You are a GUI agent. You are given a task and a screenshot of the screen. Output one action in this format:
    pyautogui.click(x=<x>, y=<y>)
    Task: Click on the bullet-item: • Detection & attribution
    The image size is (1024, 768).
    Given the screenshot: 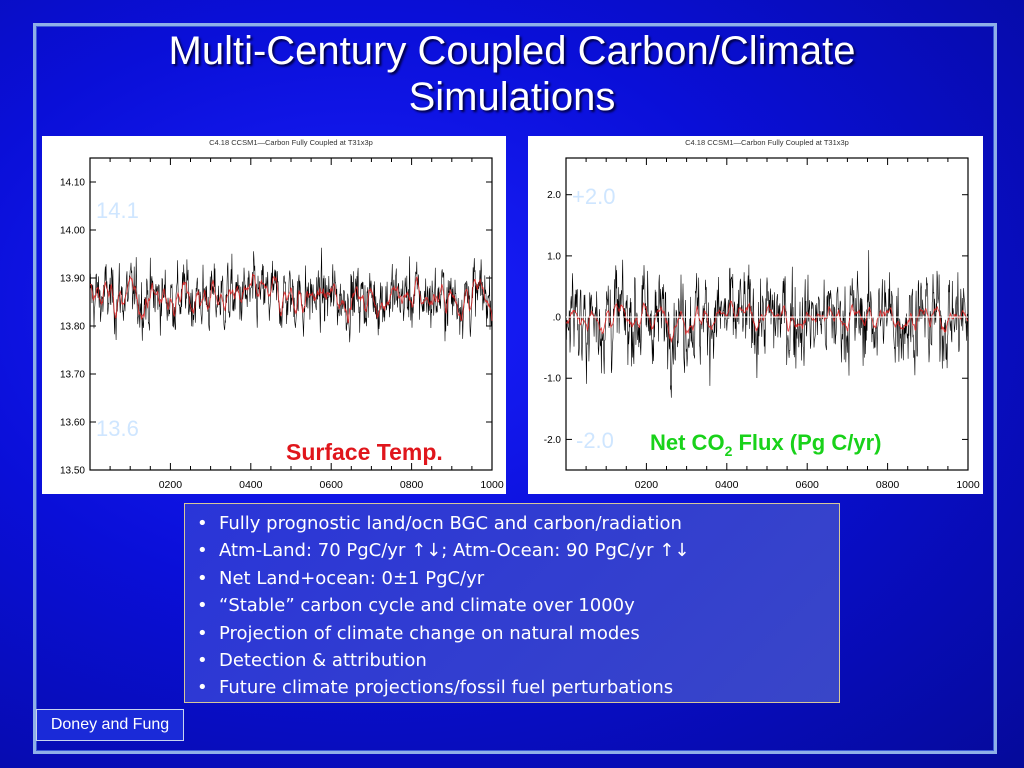 What is the action you would take?
    pyautogui.click(x=513, y=660)
    